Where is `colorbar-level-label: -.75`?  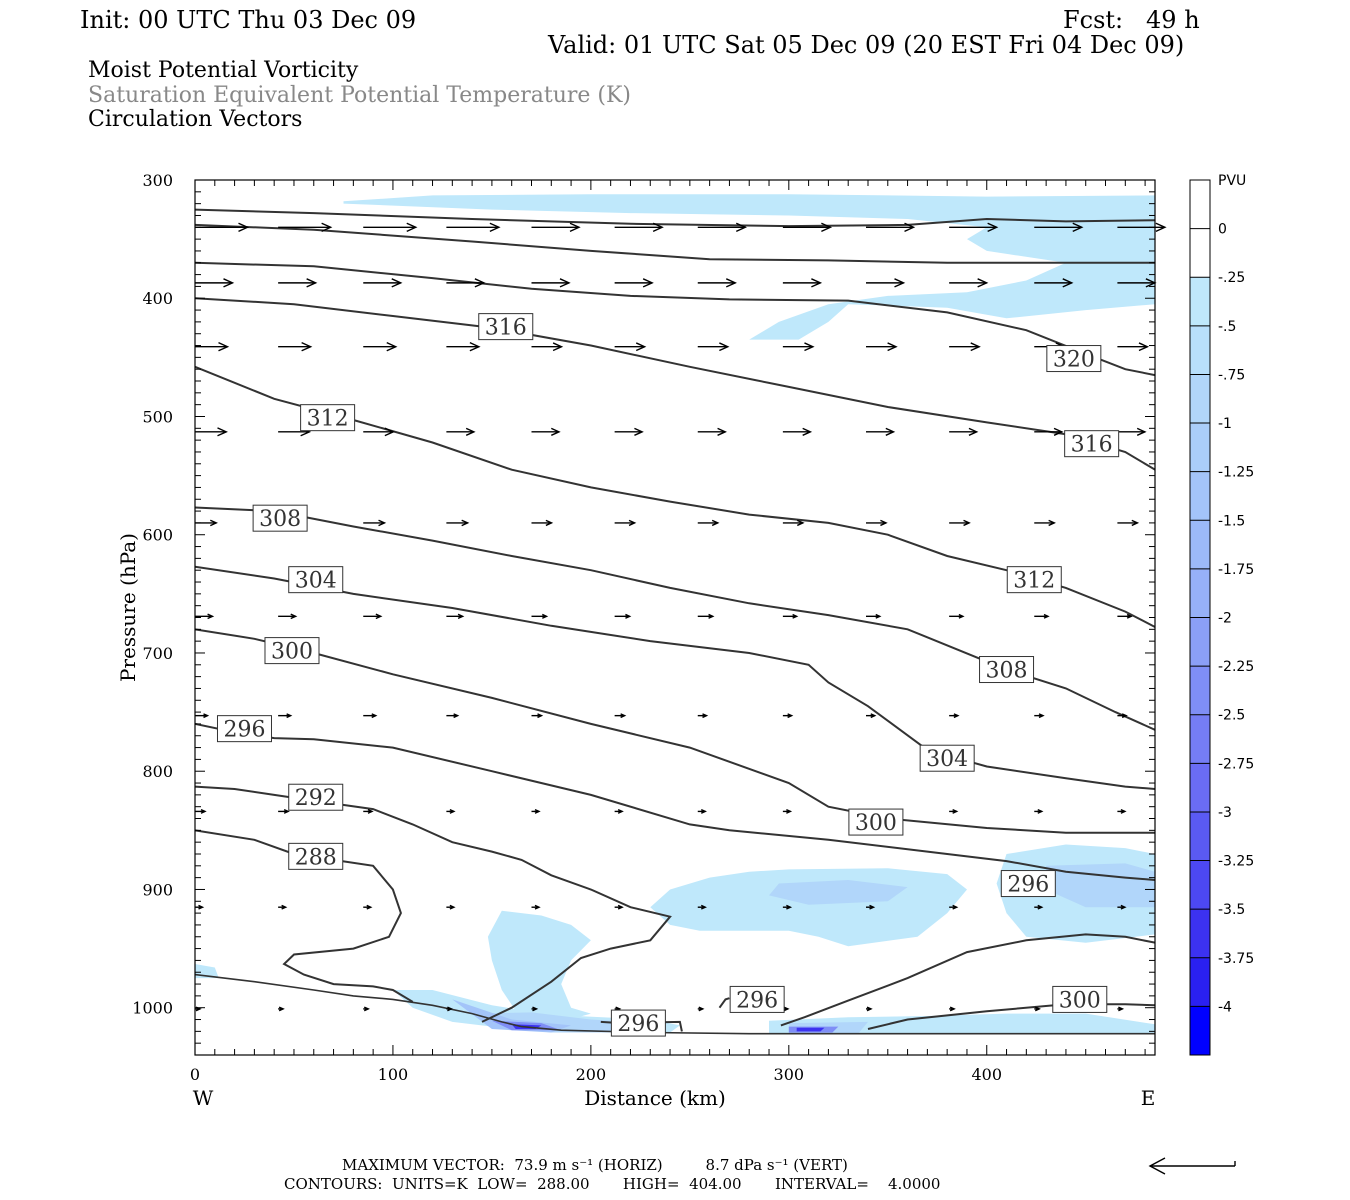
colorbar-level-label: -.75 is located at coordinates (1231, 375).